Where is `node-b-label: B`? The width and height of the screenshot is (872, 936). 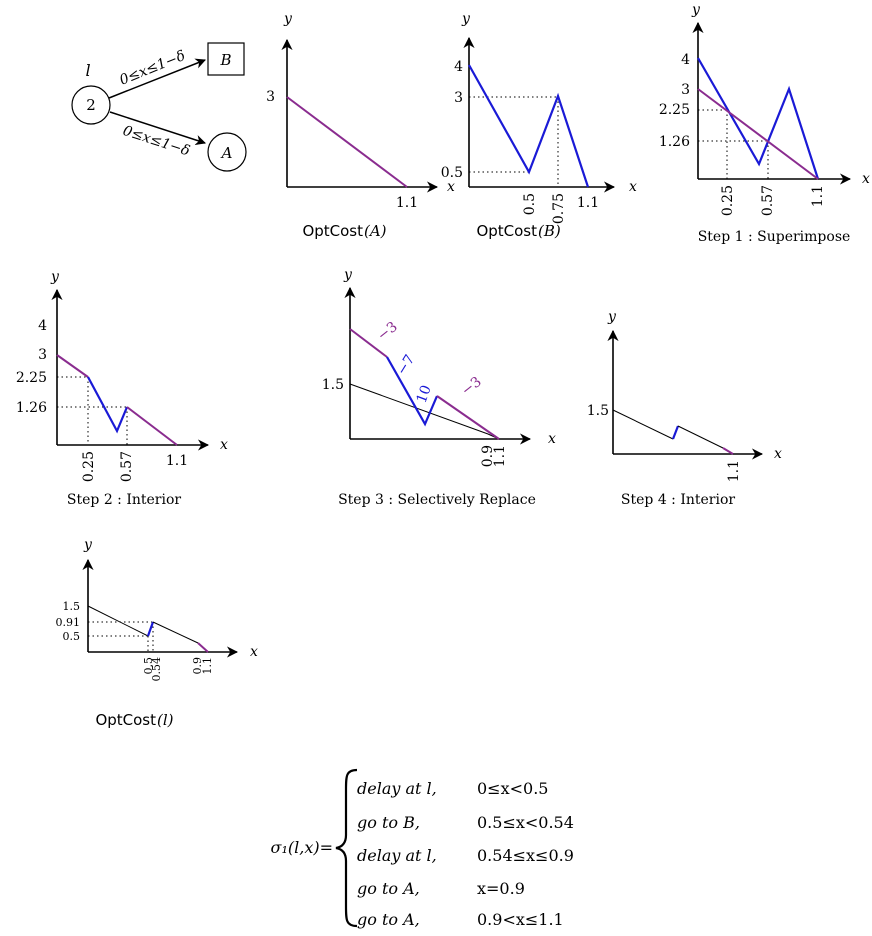 node-b-label: B is located at coordinates (225, 60).